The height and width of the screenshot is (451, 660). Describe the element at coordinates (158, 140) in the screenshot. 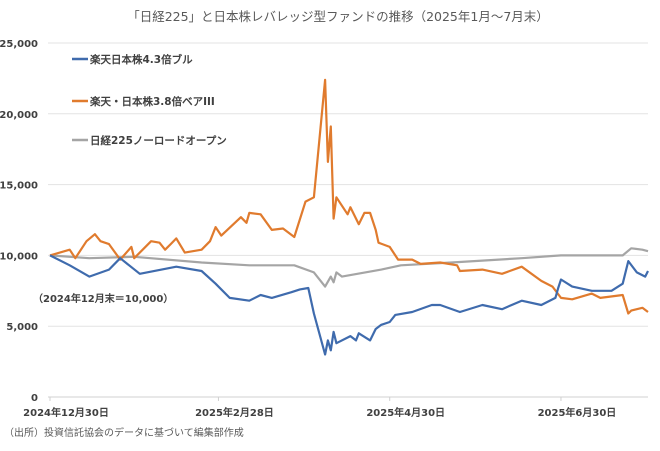

I see `legend-label-2: 日経225ノーロードオープン` at that location.